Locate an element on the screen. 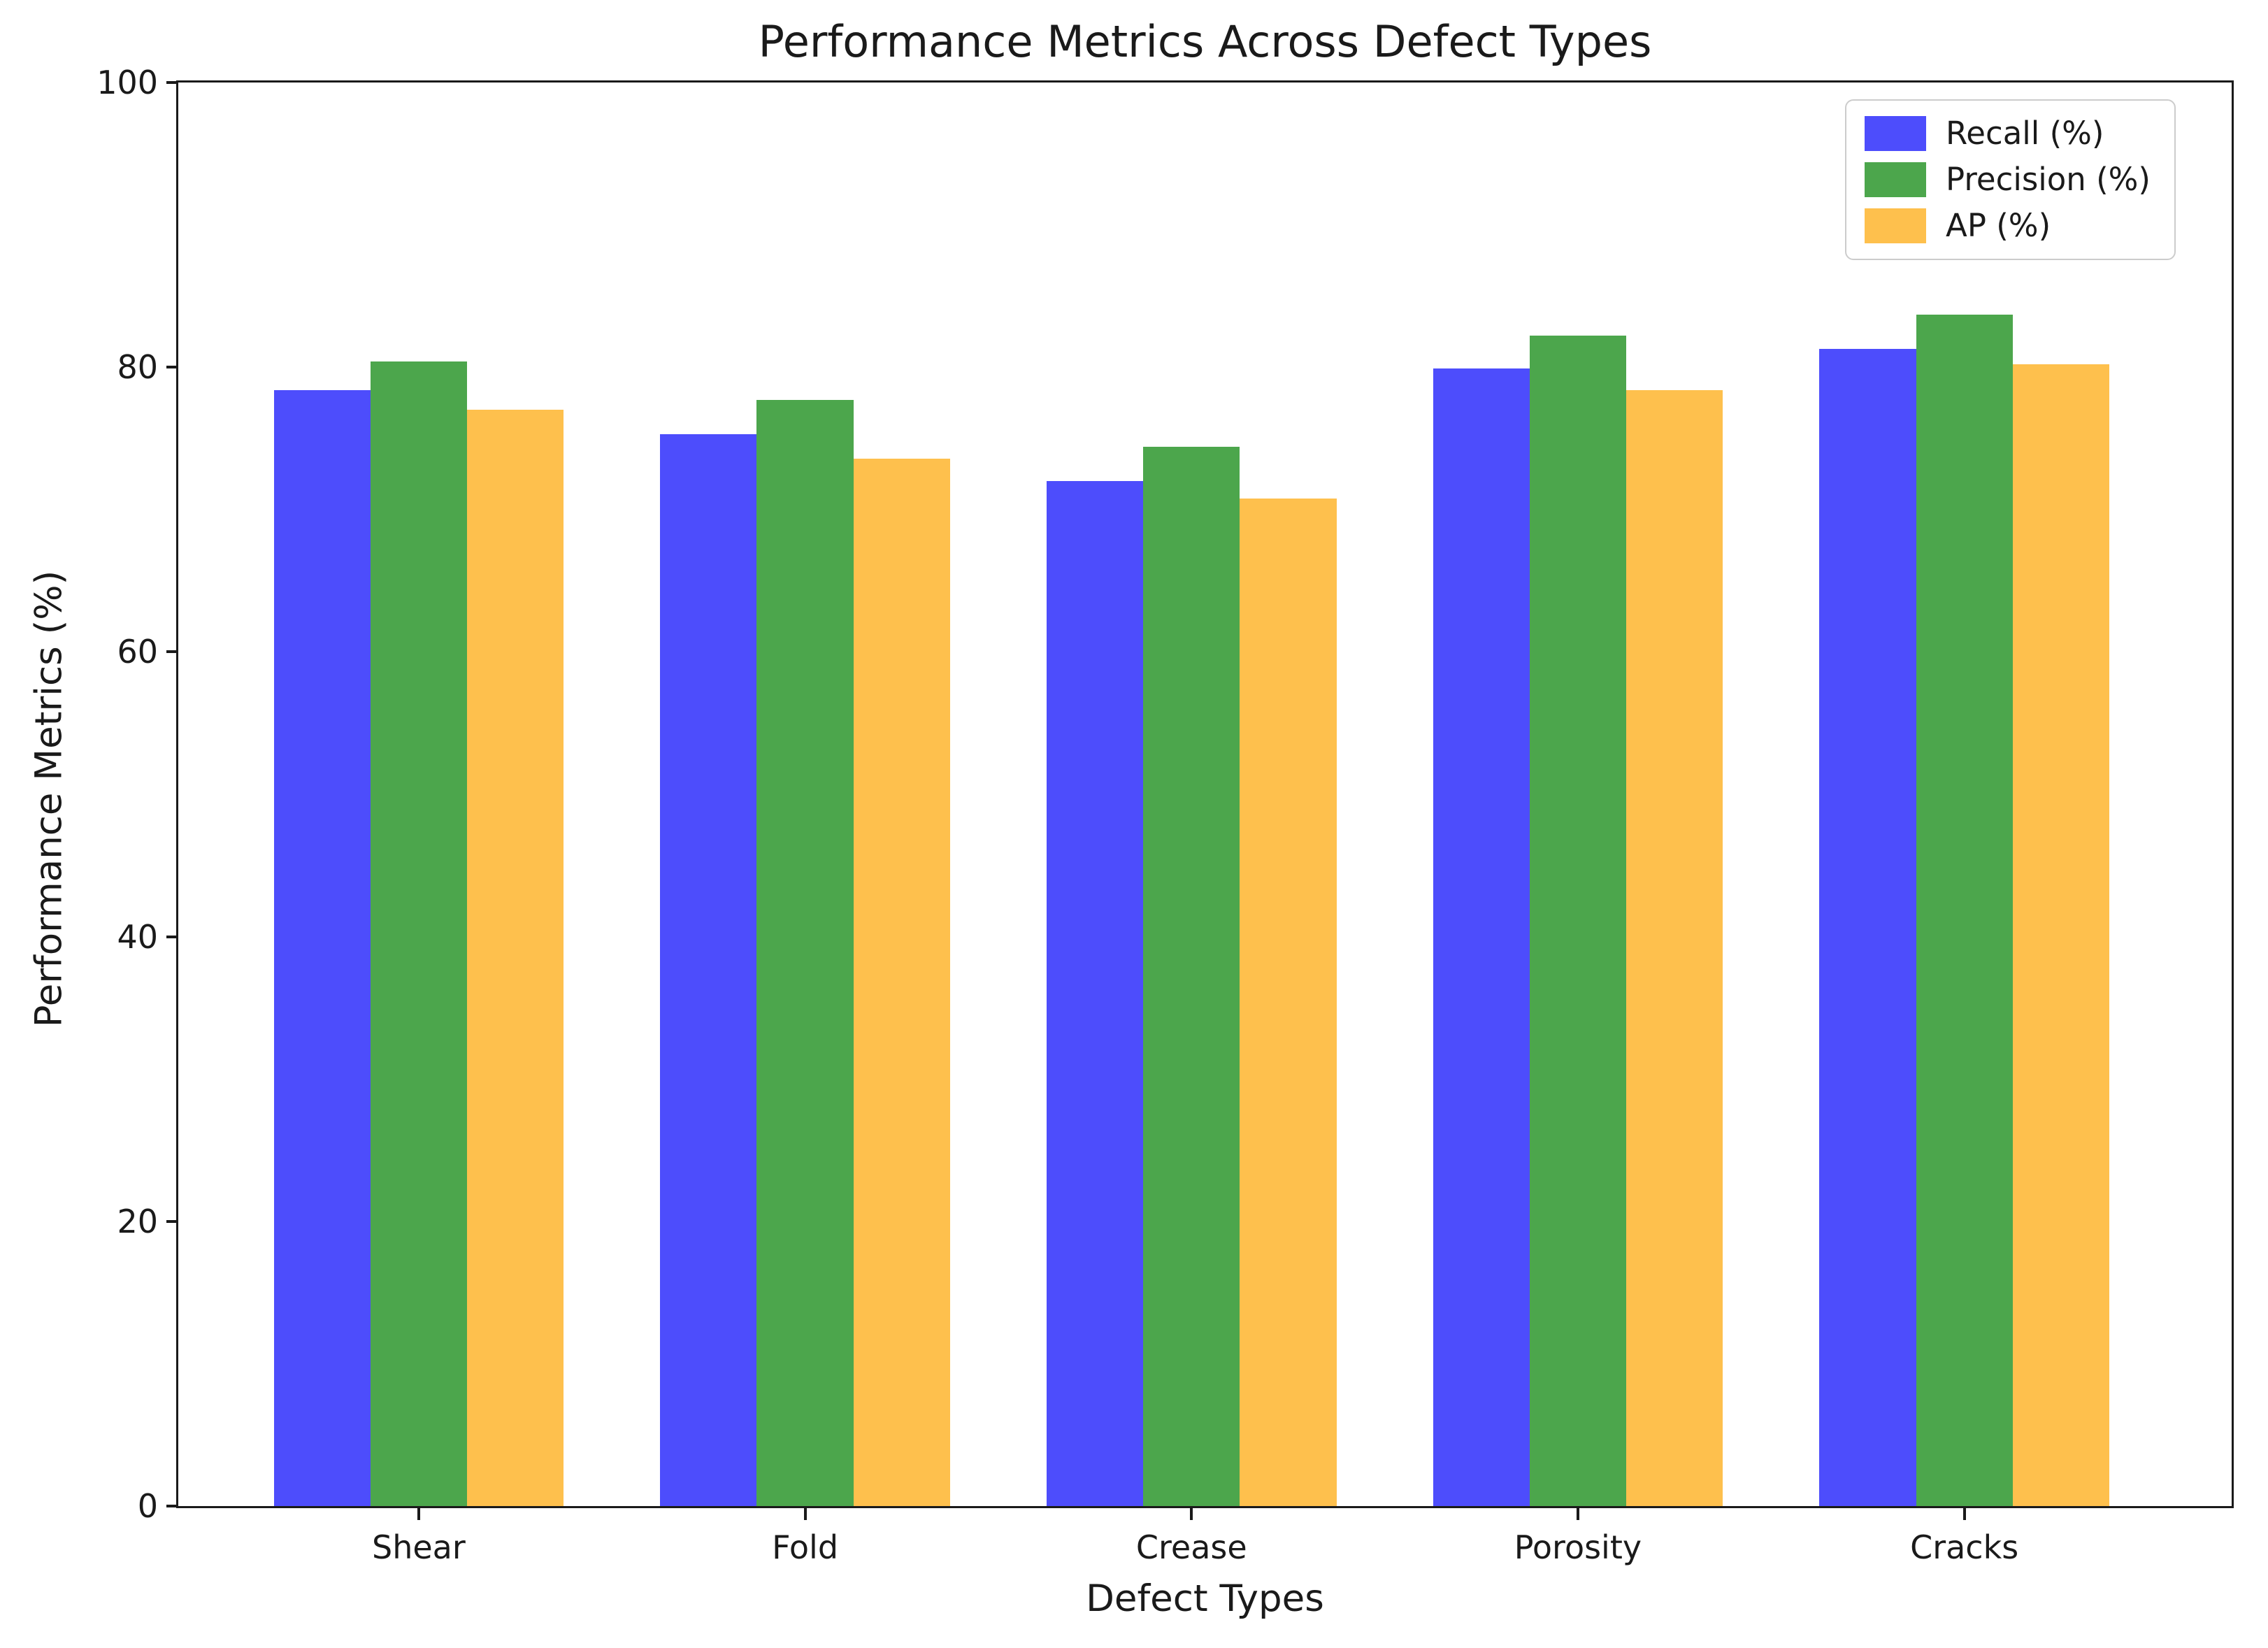 This screenshot has height=1648, width=2268. bar-fold-recall is located at coordinates (708, 970).